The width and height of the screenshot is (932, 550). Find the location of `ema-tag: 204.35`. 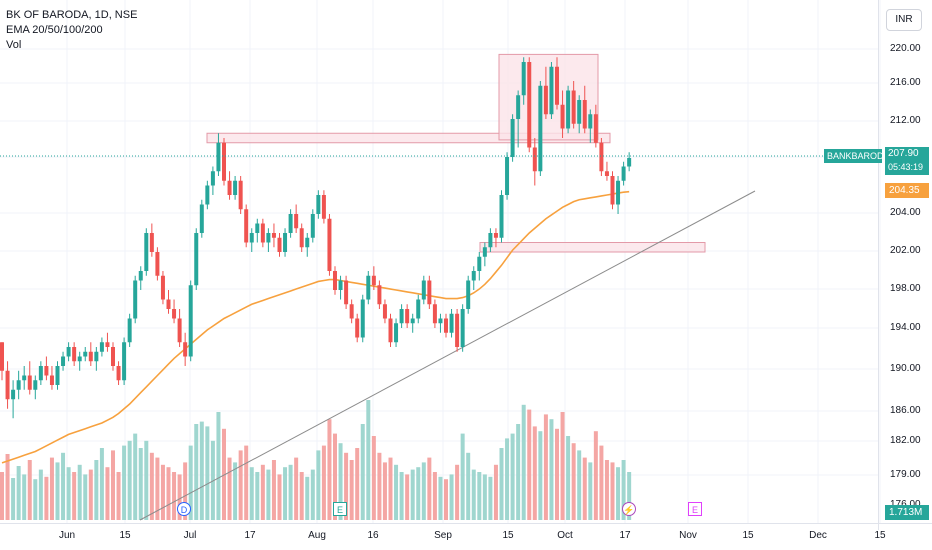

ema-tag: 204.35 is located at coordinates (907, 190).